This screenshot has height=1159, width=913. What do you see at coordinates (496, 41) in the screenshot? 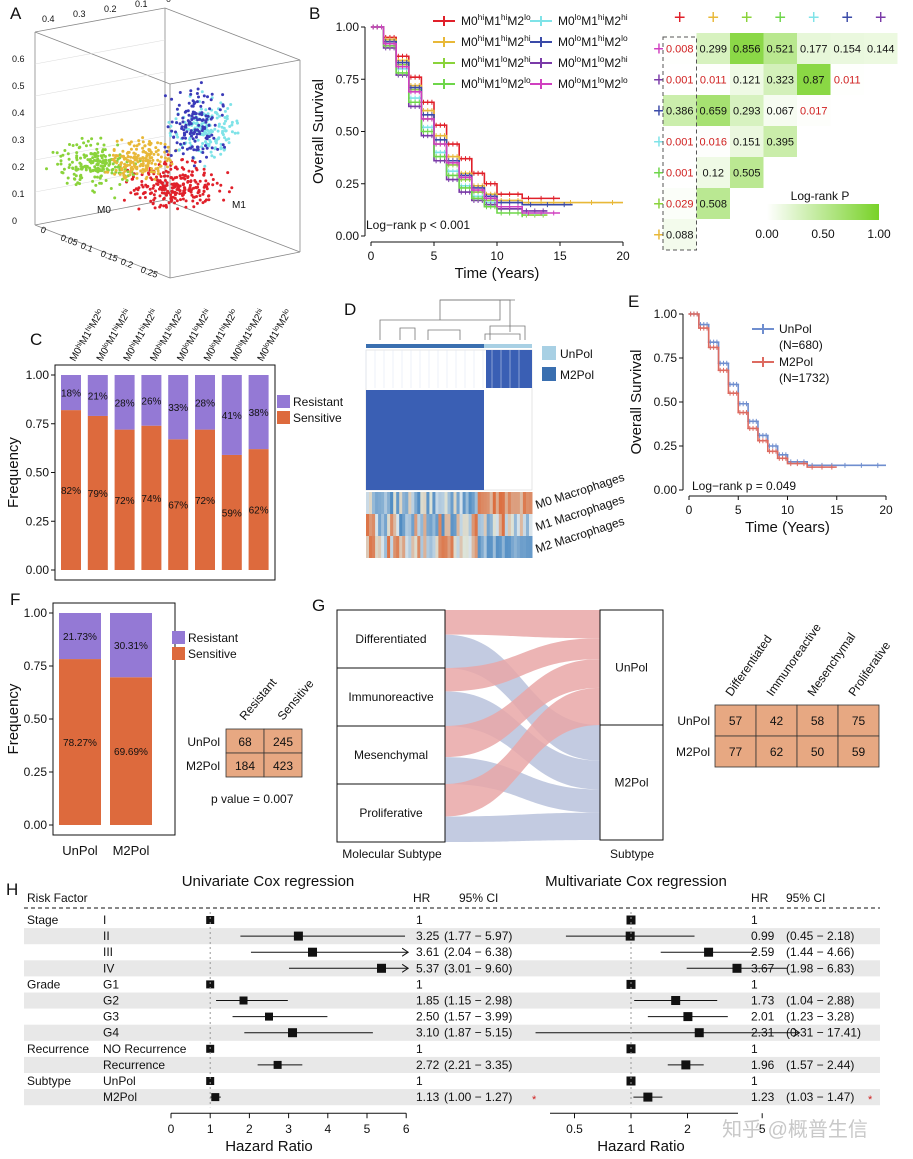
I see `legend-entry: M0hiM1hiM2hi` at bounding box center [496, 41].